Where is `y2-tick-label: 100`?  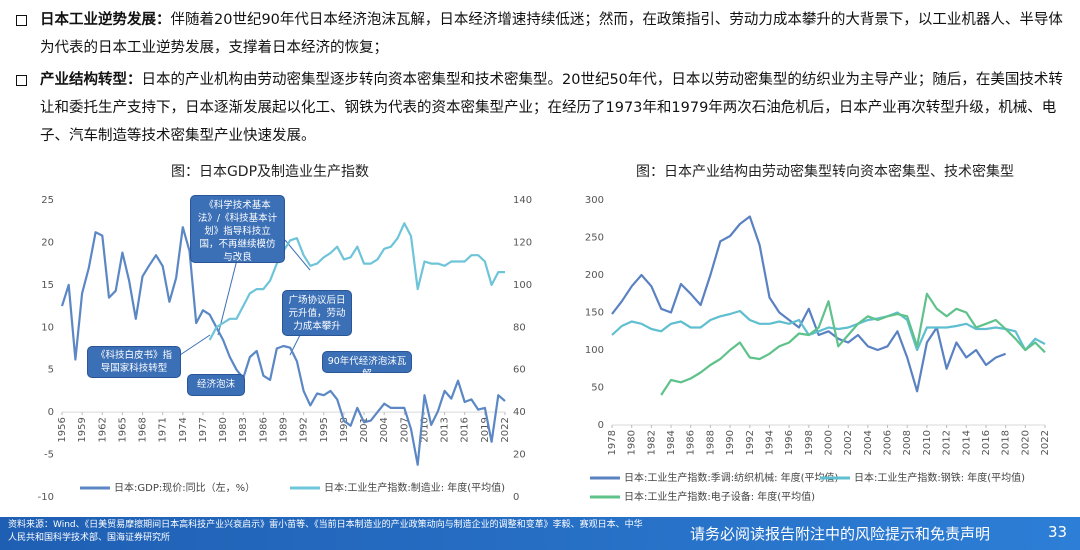
y2-tick-label: 100 is located at coordinates (522, 285).